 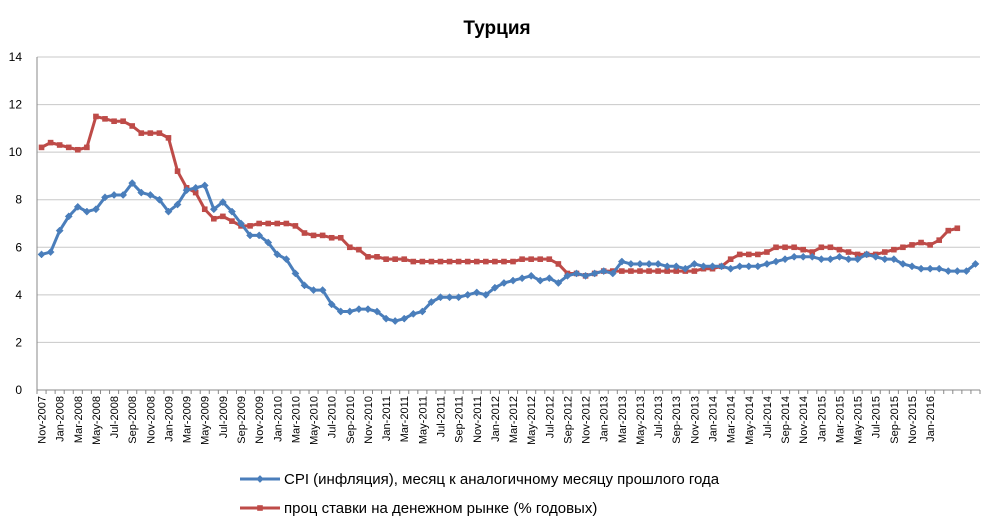 I want to click on x-tick-label: Jan-2016, so click(x=931, y=419).